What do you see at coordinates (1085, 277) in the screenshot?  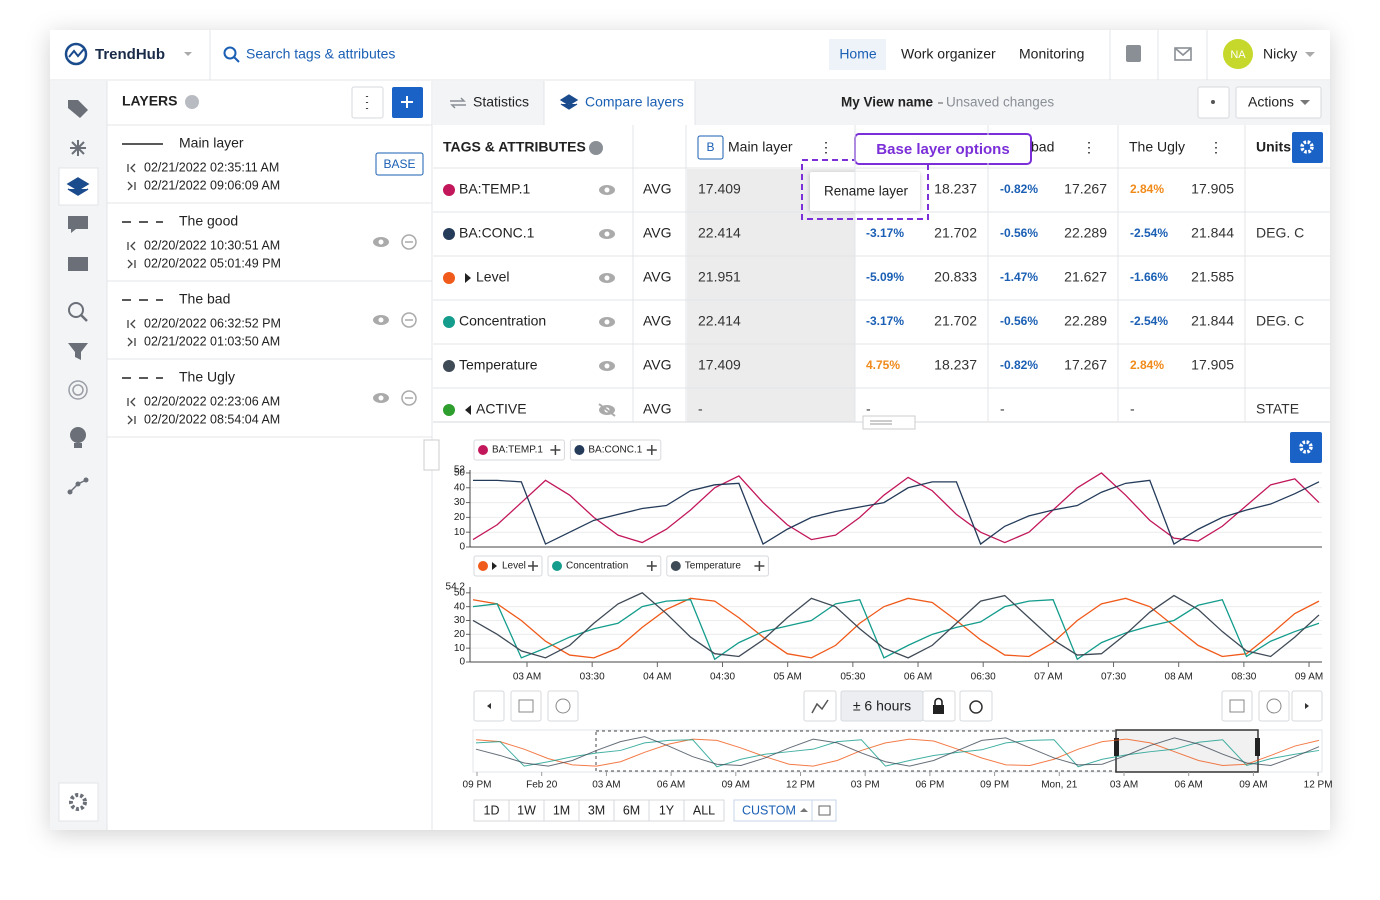 I see `compare-value: 21.627` at bounding box center [1085, 277].